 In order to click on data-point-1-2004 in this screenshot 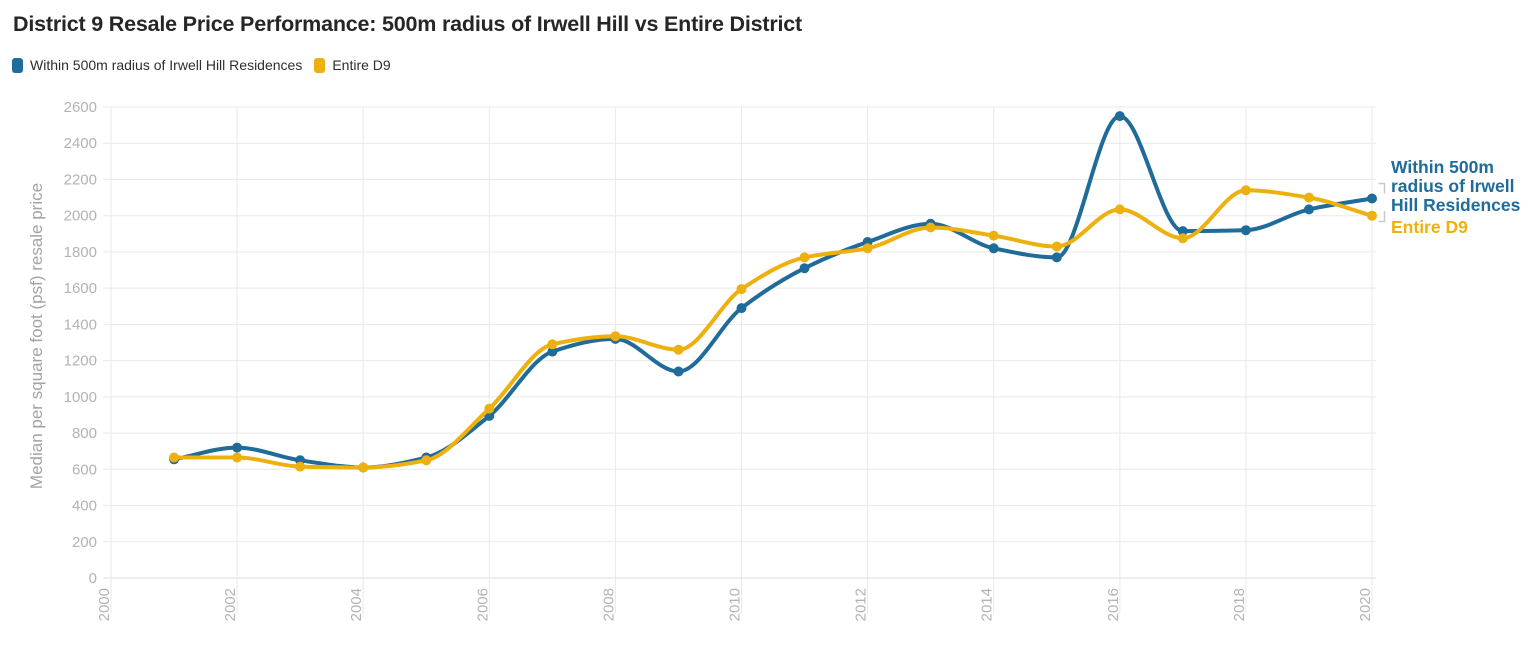, I will do `click(363, 467)`.